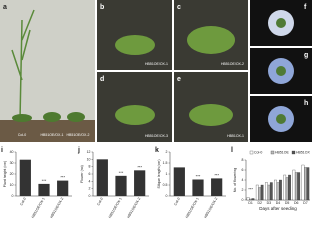 The image size is (320, 240). I want to click on y-tick-label: 40, so click(12, 152).